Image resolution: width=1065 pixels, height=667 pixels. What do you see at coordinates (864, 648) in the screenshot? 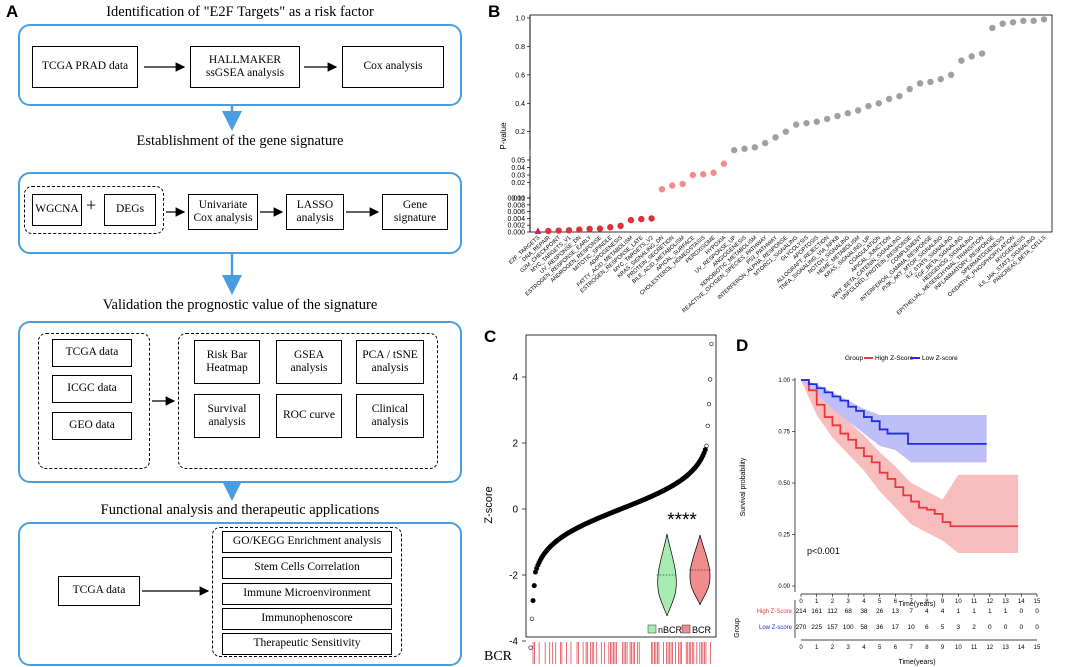
I see `d-table-tick-label: 4` at bounding box center [864, 648].